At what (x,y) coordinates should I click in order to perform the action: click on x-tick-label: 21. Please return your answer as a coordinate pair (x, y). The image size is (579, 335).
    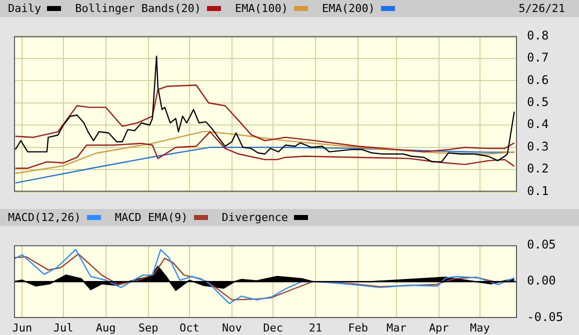
    Looking at the image, I should click on (315, 327).